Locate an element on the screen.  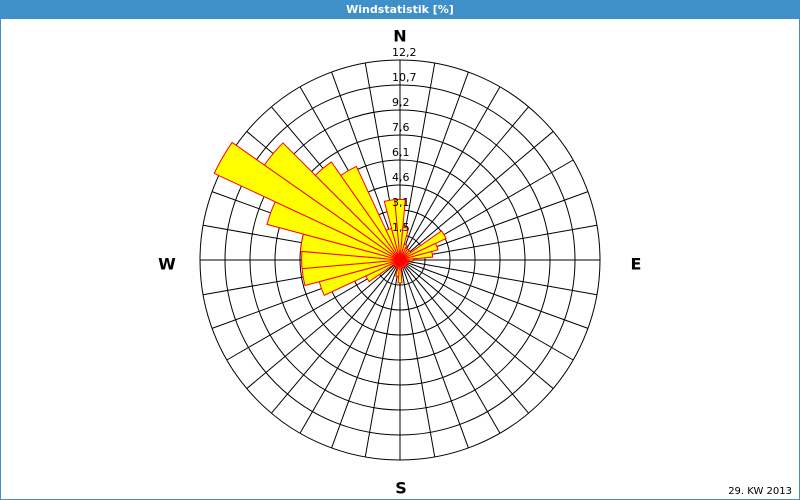
title-bar is located at coordinates (400, 9).